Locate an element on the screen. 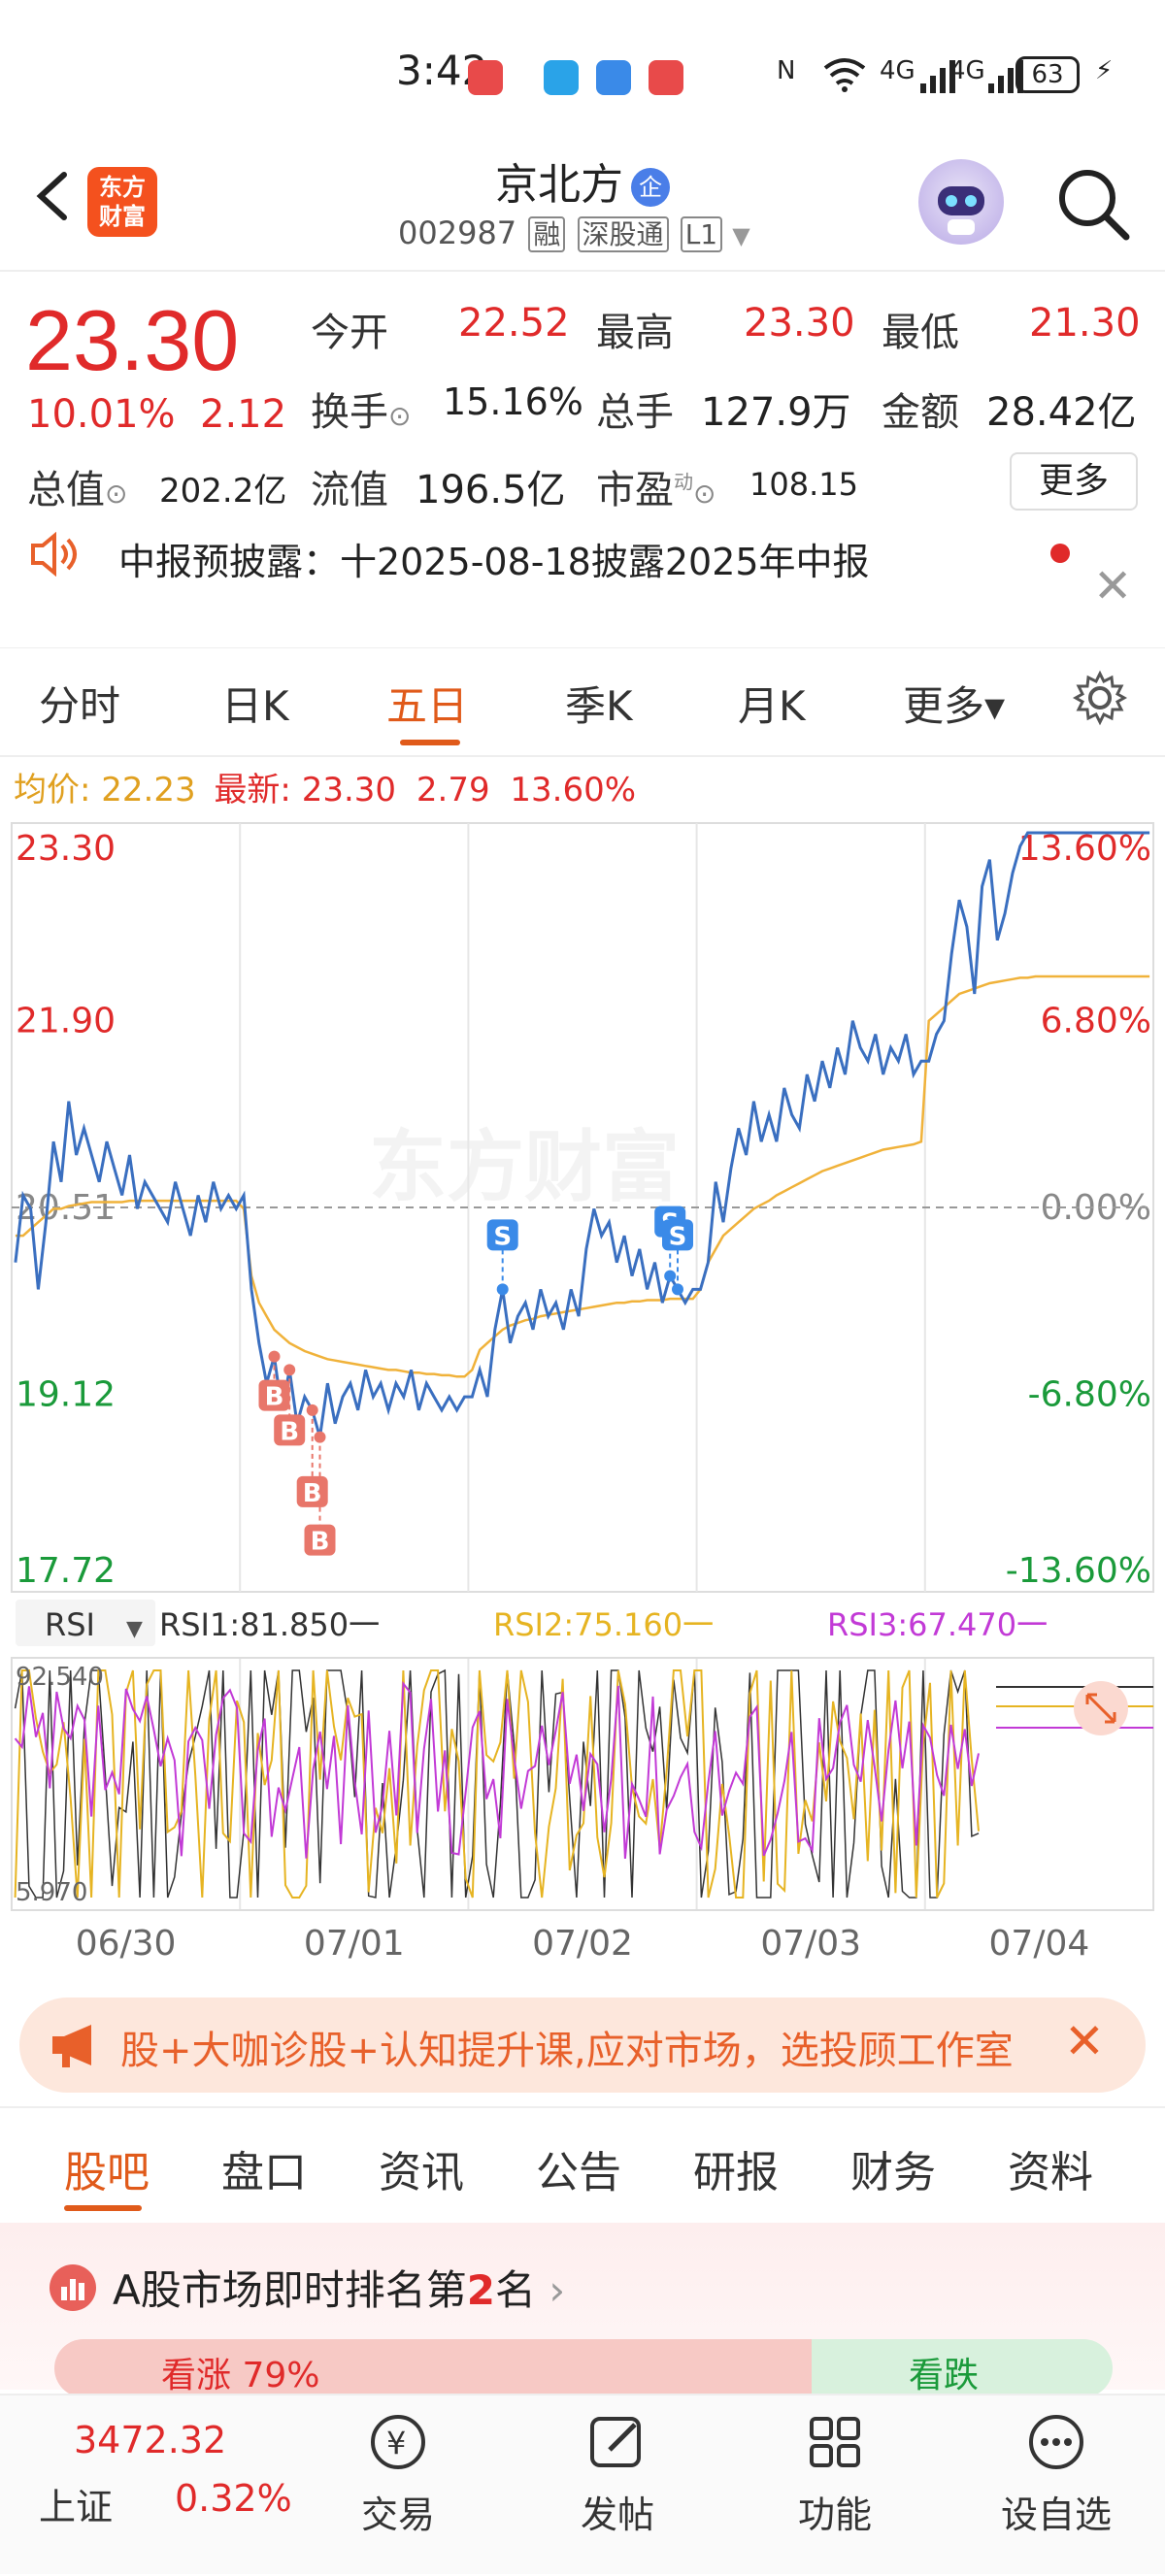 Image resolution: width=1165 pixels, height=2576 pixels. rsi-selector-label: RSI is located at coordinates (70, 1625).